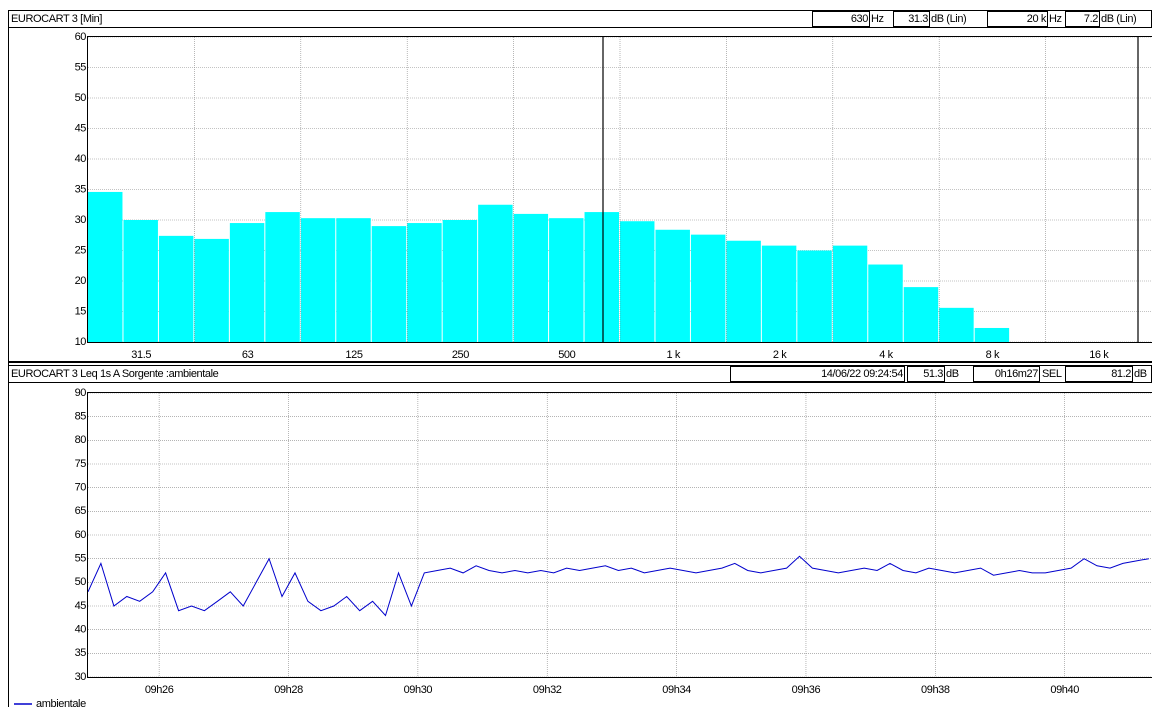  What do you see at coordinates (81, 311) in the screenshot?
I see `y-tick-label: 15` at bounding box center [81, 311].